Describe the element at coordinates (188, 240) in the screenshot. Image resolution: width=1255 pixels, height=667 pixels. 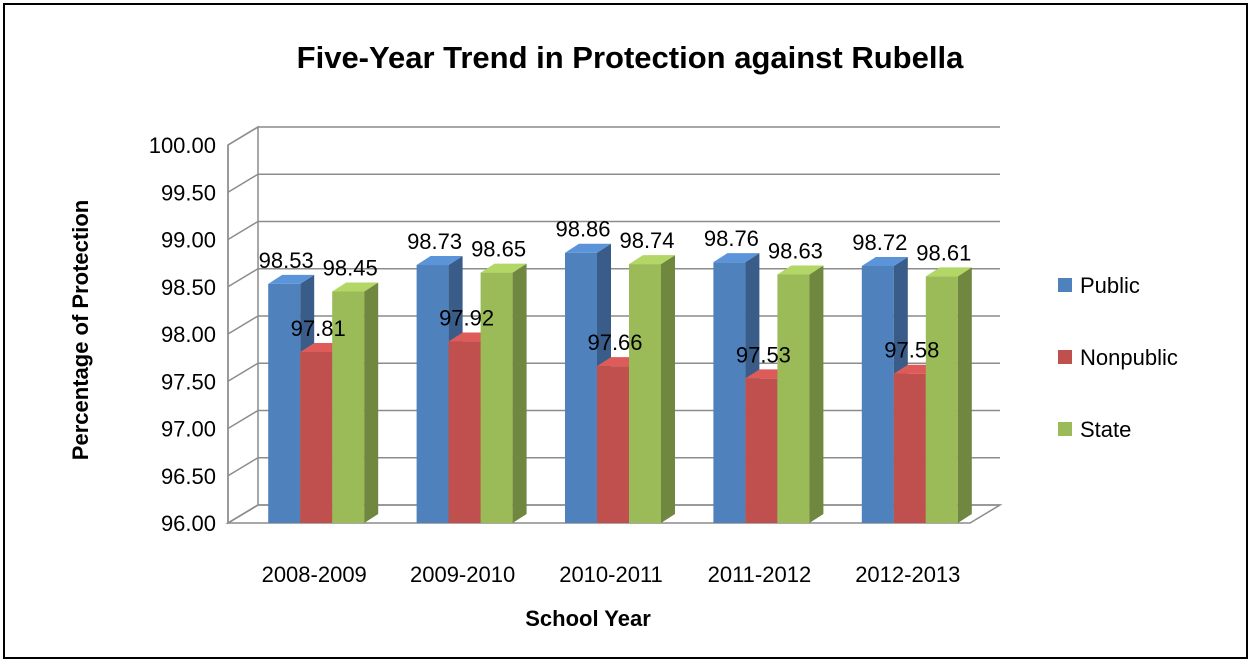
I see `y-tick-label: 99.00` at that location.